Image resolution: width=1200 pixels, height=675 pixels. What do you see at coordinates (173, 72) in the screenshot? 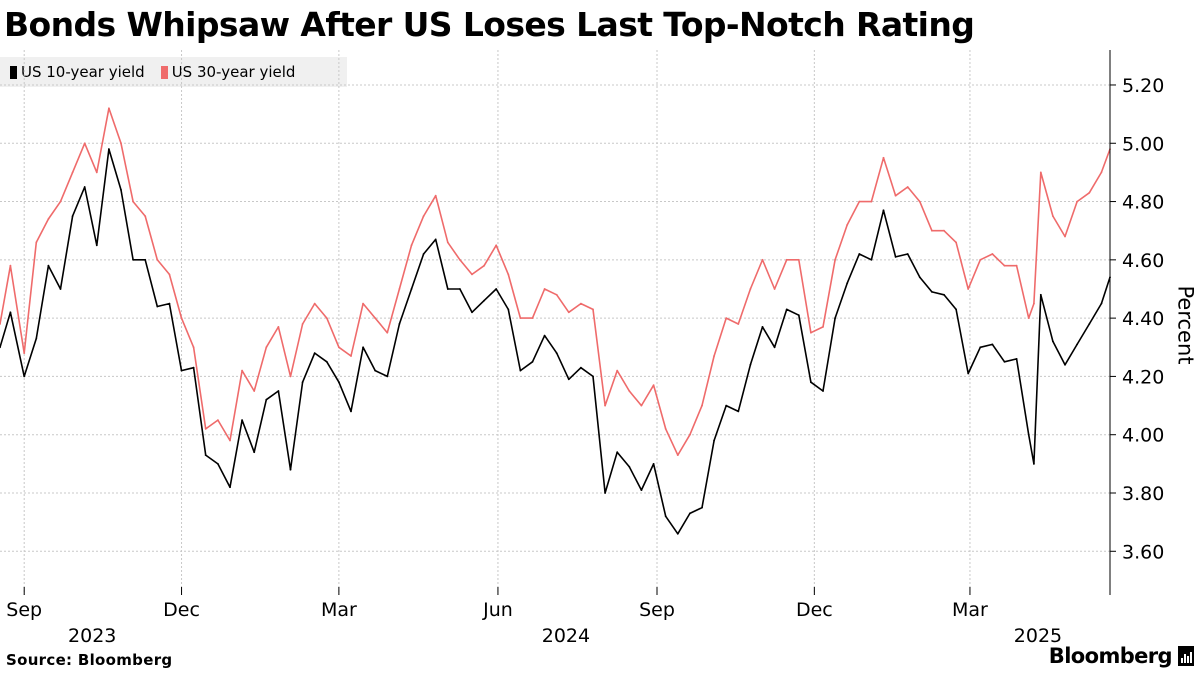
I see `legend: US 10-year yield US 30-year yield` at bounding box center [173, 72].